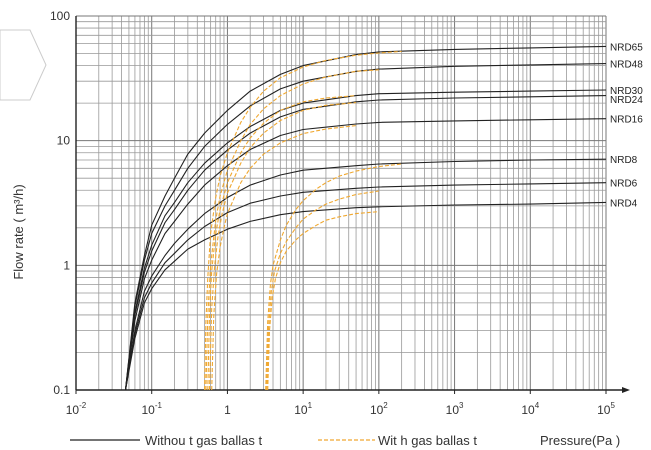 This screenshot has height=450, width=651. I want to click on series-label-nrd48: NRD48, so click(626, 65).